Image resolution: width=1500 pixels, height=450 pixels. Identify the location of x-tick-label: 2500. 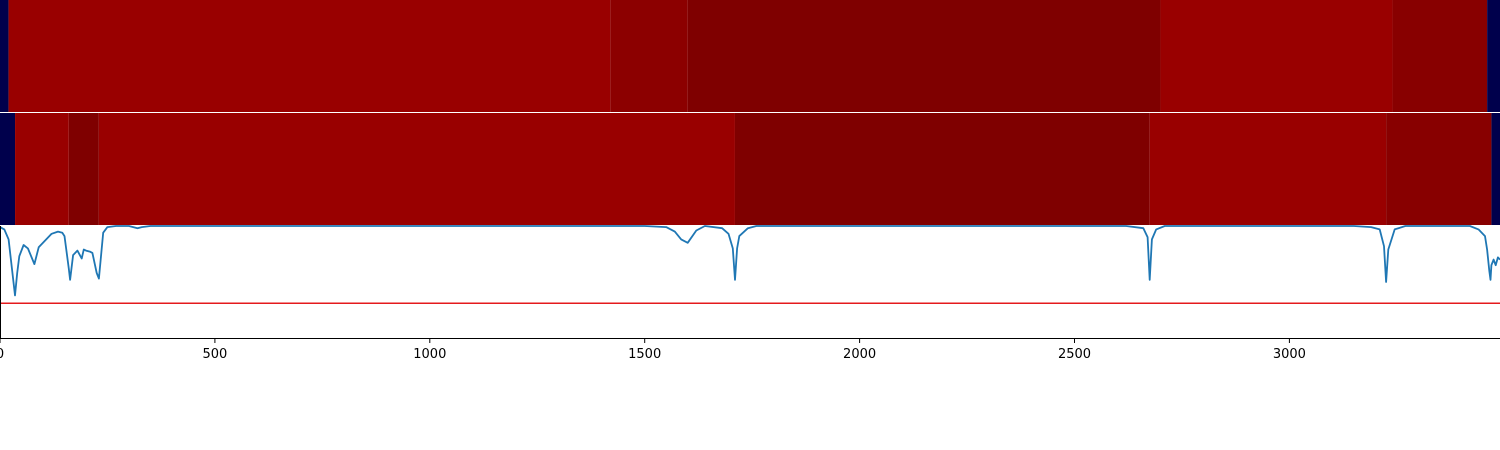
(1074, 354).